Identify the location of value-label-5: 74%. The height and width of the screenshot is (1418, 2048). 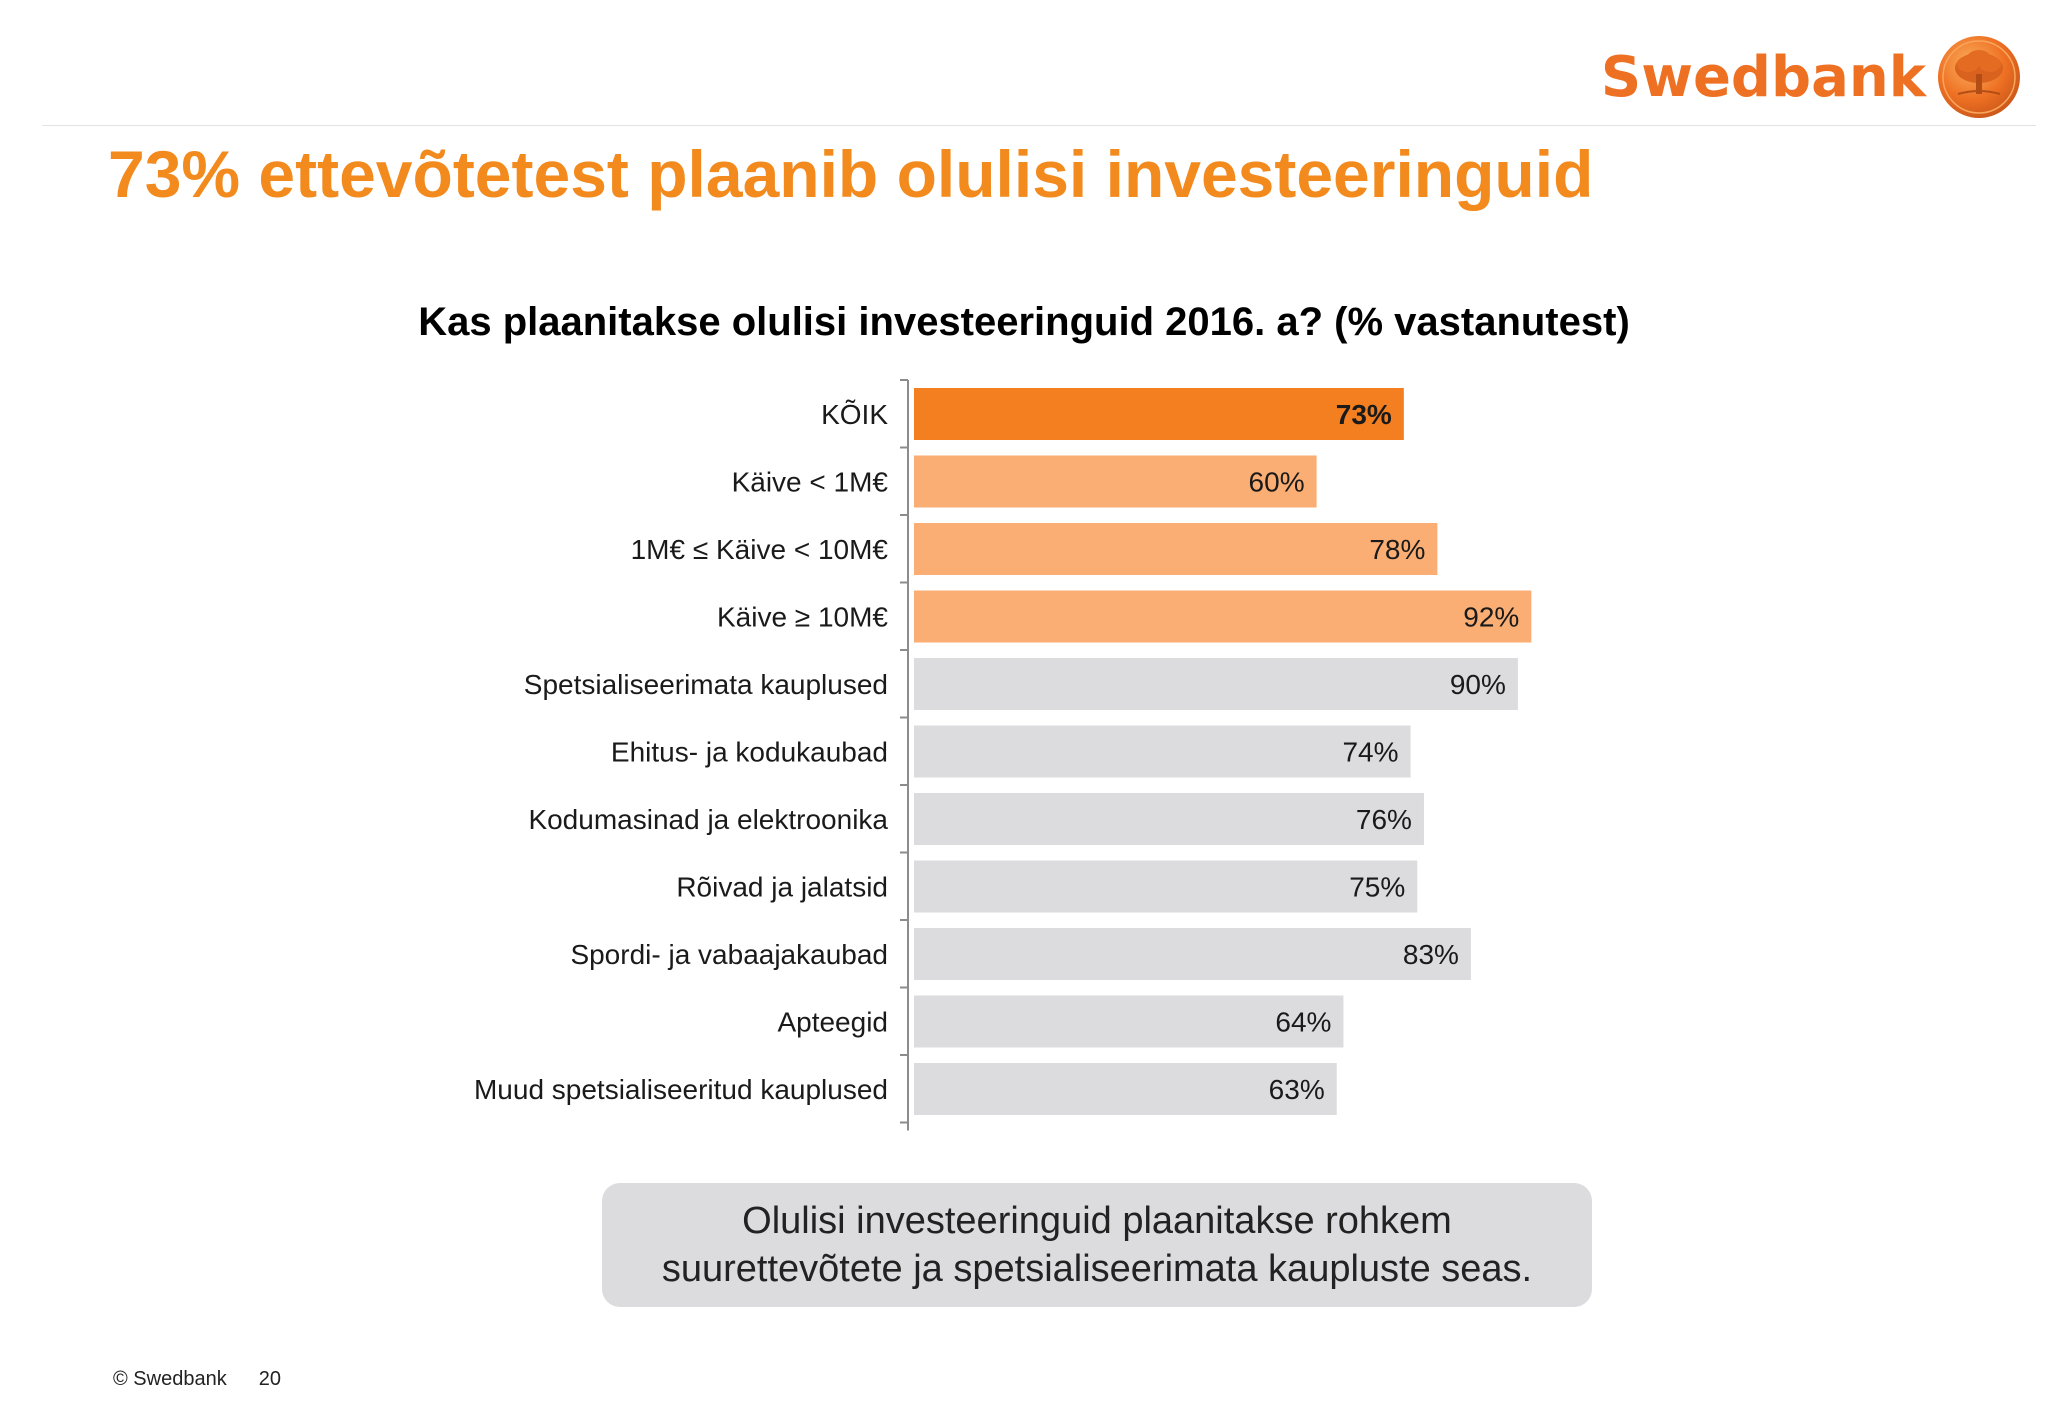
(1370, 752).